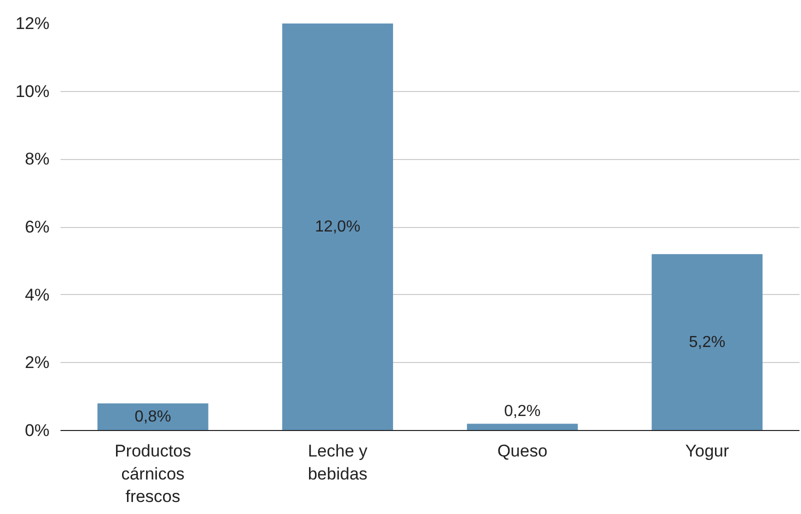 The image size is (801, 514). What do you see at coordinates (707, 451) in the screenshot?
I see `x-tick-label: Yogur` at bounding box center [707, 451].